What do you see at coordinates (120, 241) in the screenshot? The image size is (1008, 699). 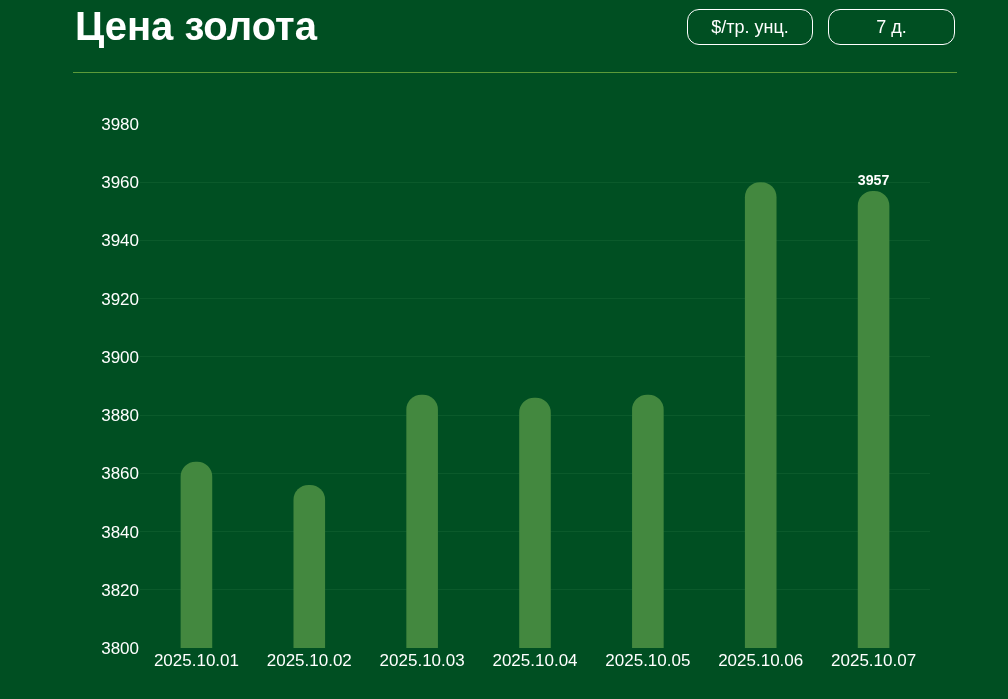 I see `y-tick-label: 3940` at bounding box center [120, 241].